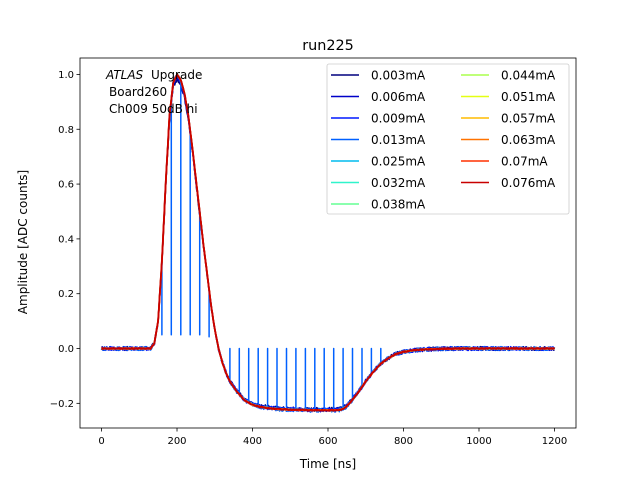 The width and height of the screenshot is (640, 480). Describe the element at coordinates (398, 140) in the screenshot. I see `legend-label: 0.013mA` at that location.